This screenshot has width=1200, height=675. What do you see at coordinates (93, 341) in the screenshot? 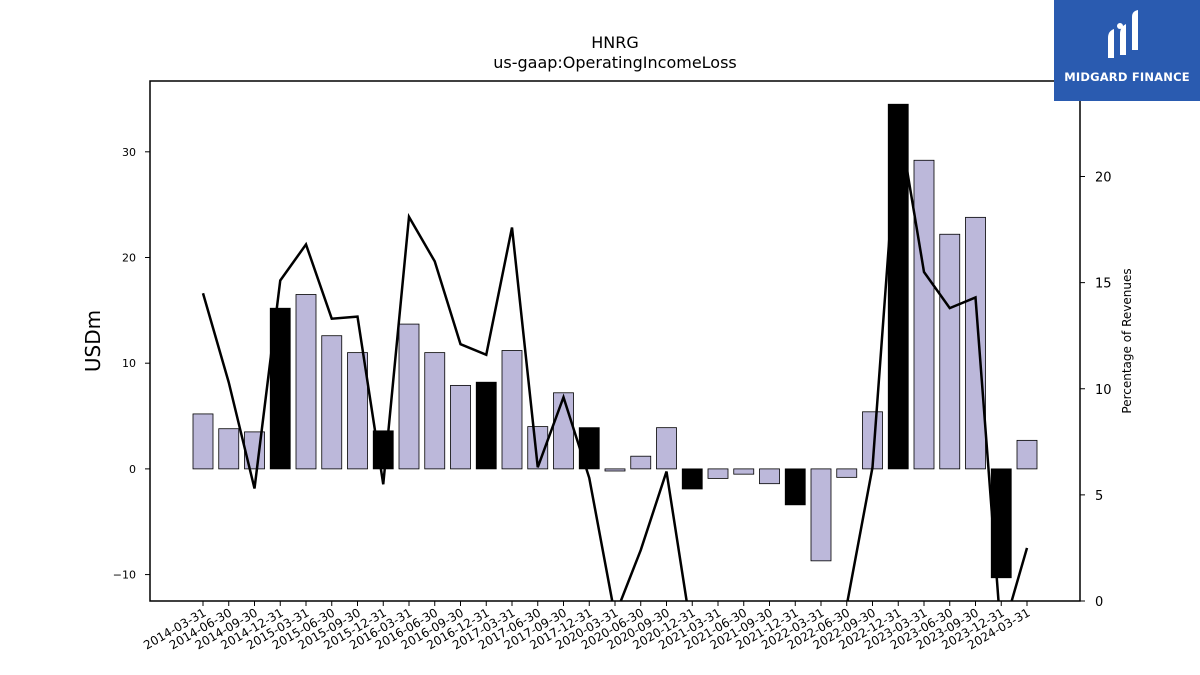
I see `y-axis-label: USDm` at bounding box center [93, 341].